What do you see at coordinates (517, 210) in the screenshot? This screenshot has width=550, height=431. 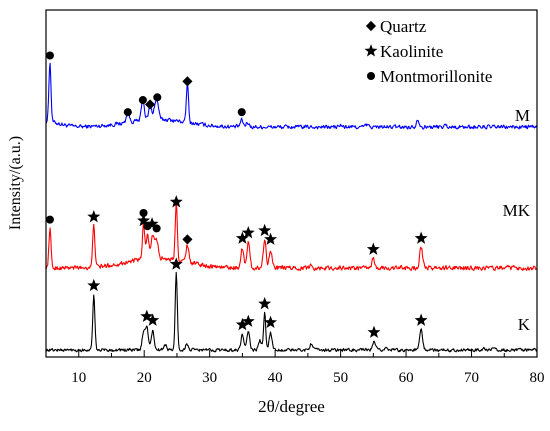 I see `series-label-mk: MK` at bounding box center [517, 210].